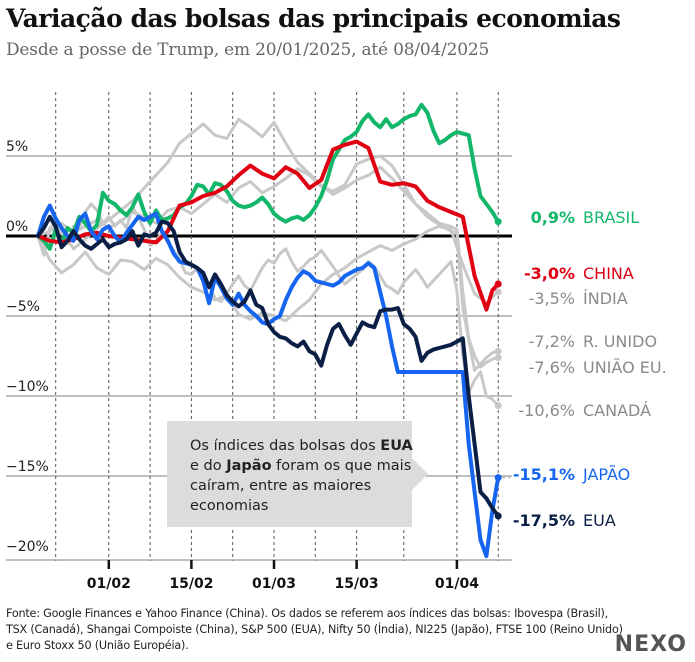 This screenshot has height=662, width=695. Describe the element at coordinates (457, 584) in the screenshot. I see `x-tick-label: 01/04` at that location.